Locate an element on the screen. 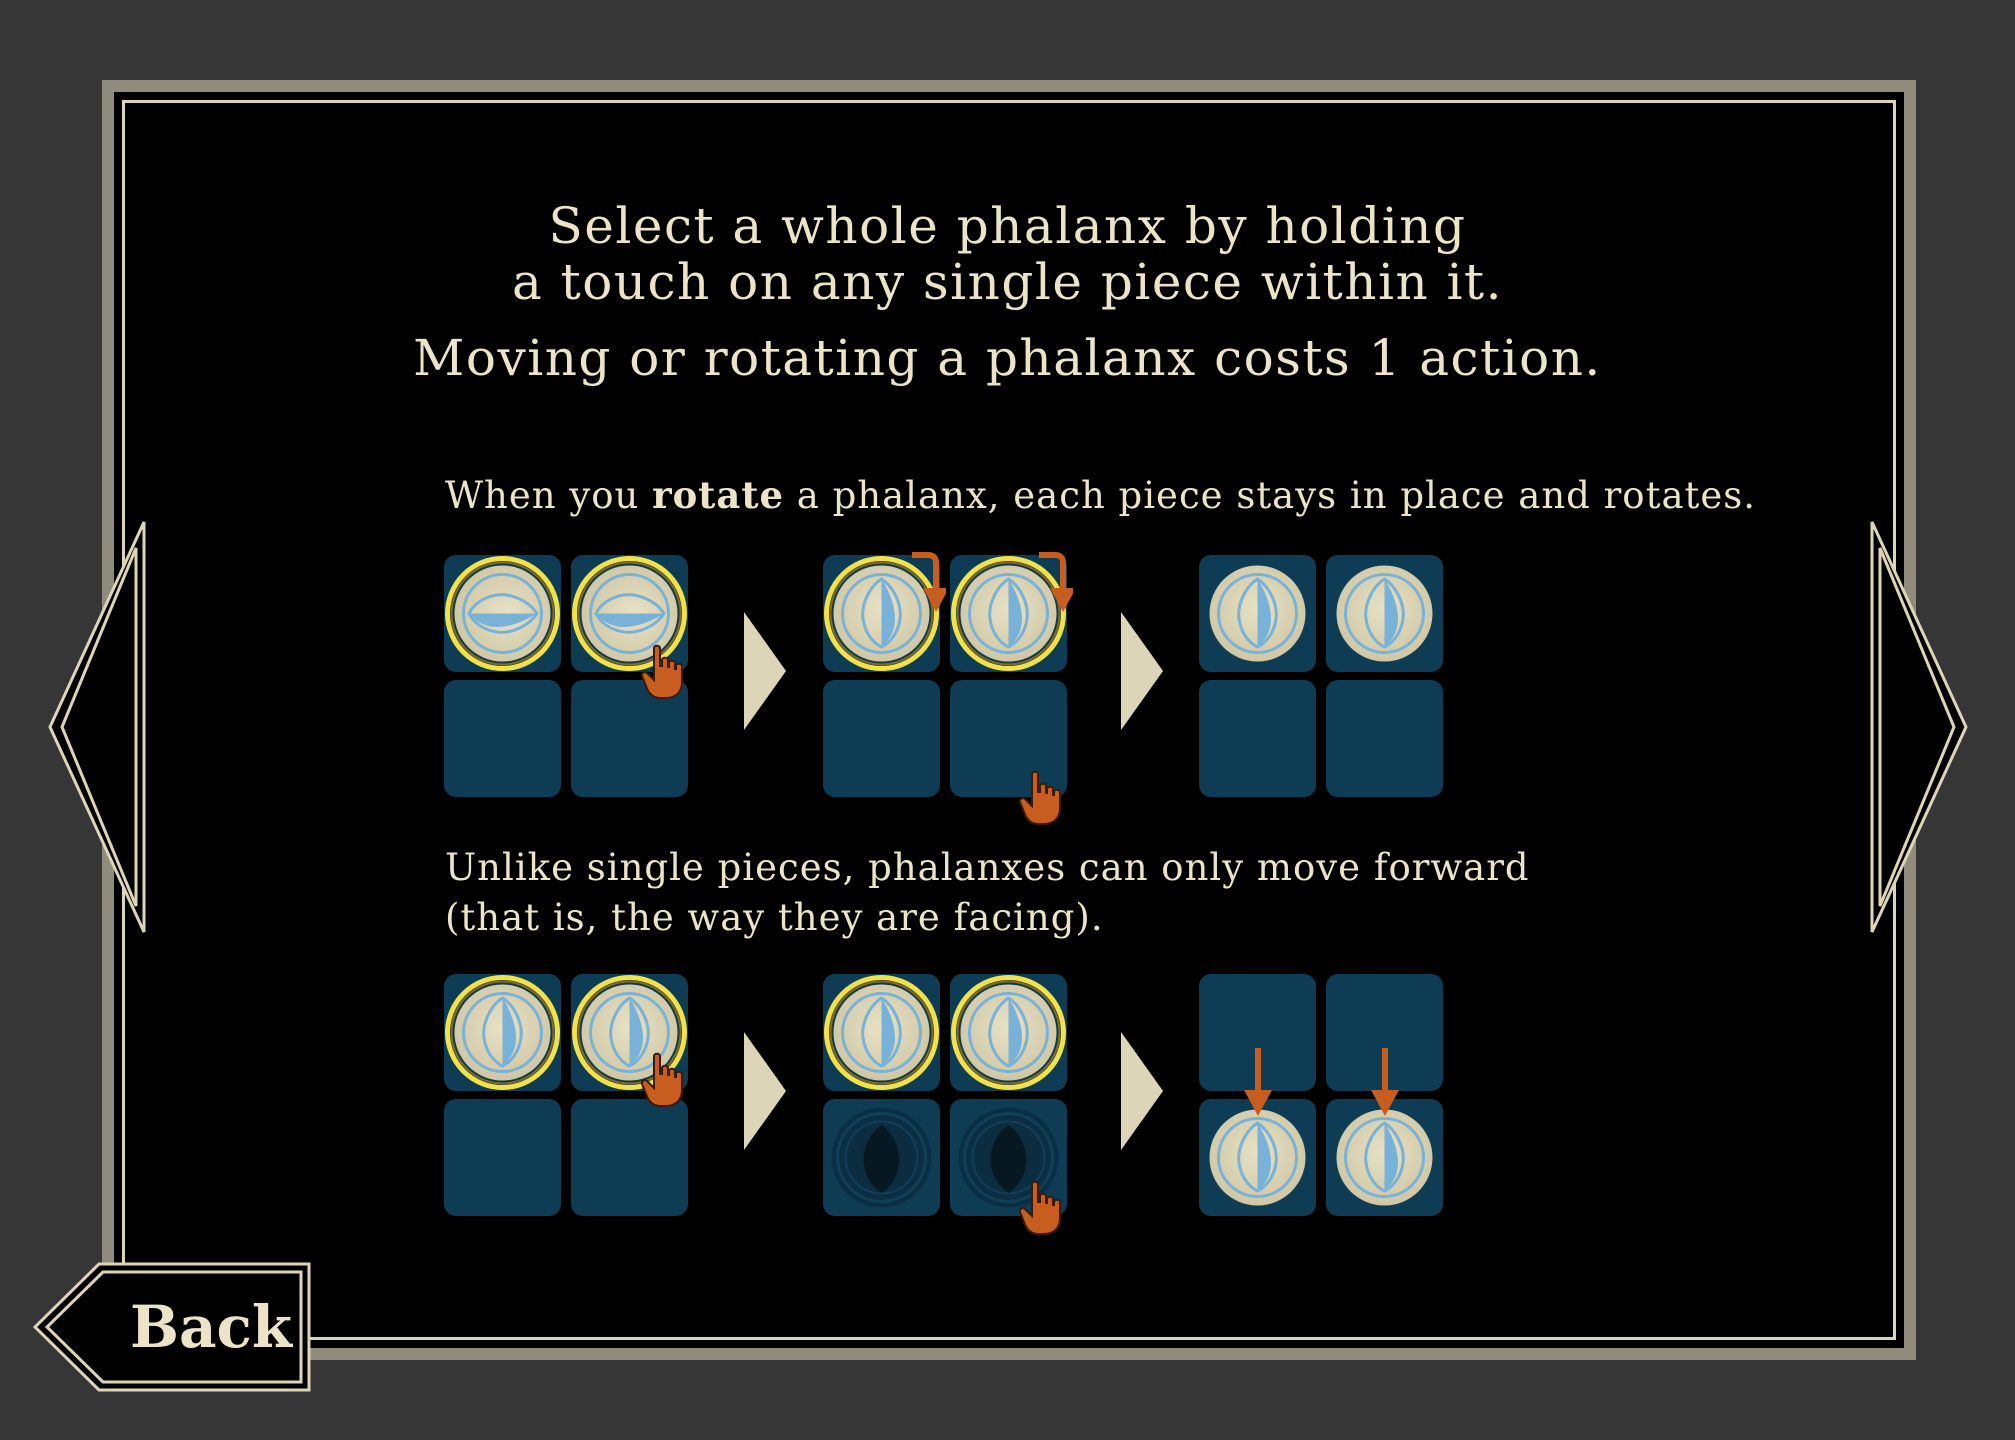  rotate-text-prefix: When you is located at coordinates (549, 495).